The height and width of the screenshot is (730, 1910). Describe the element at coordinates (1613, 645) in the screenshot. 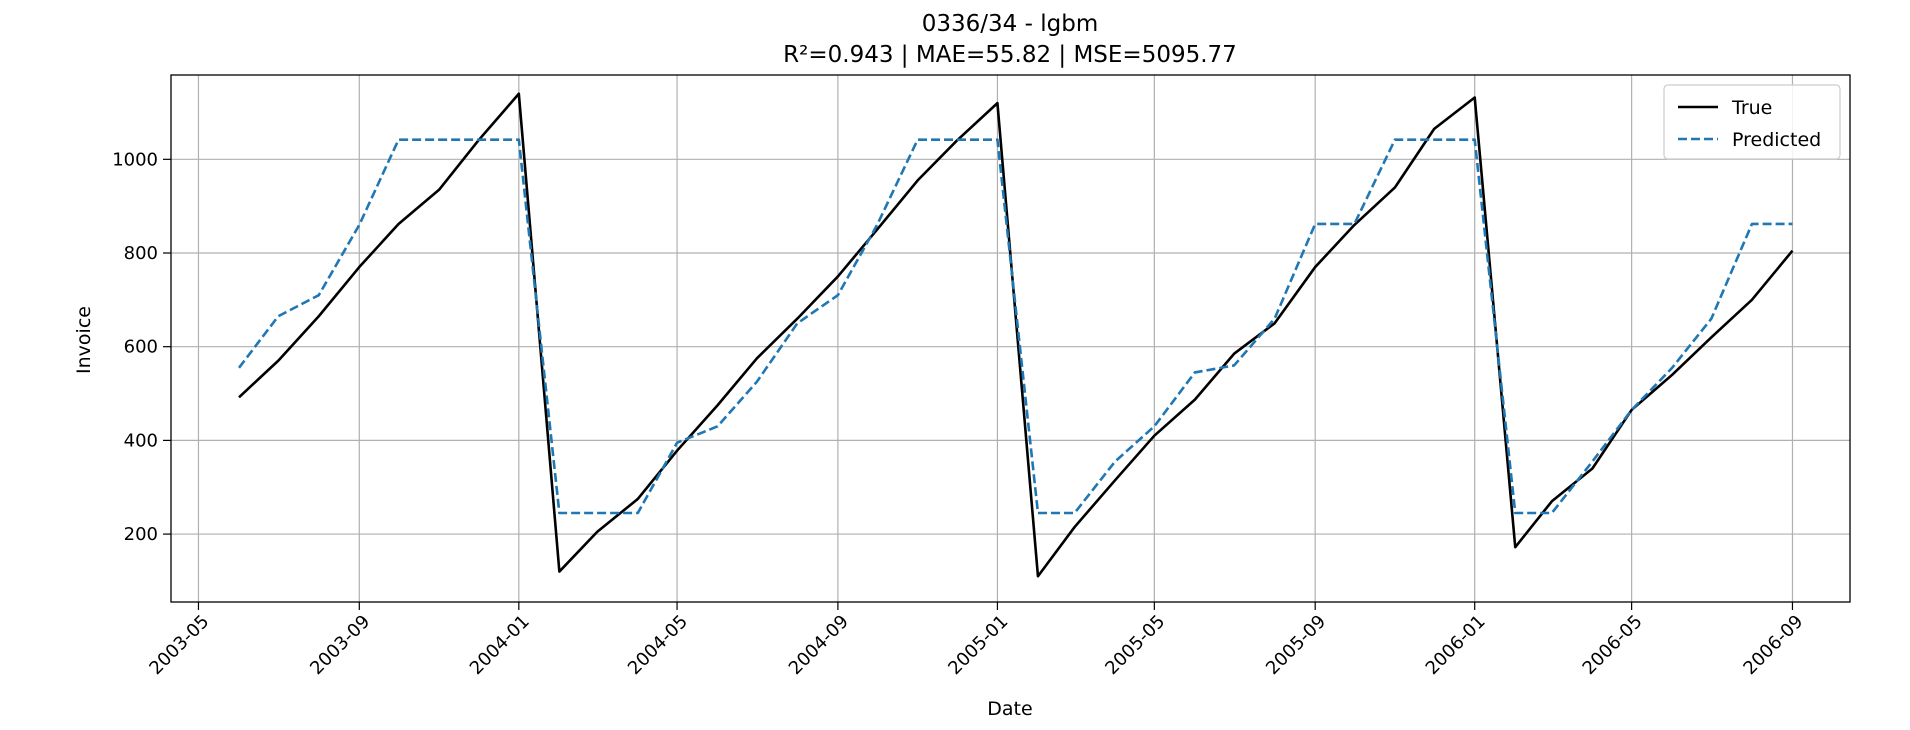

I see `x-tick-label: 2006-05` at that location.